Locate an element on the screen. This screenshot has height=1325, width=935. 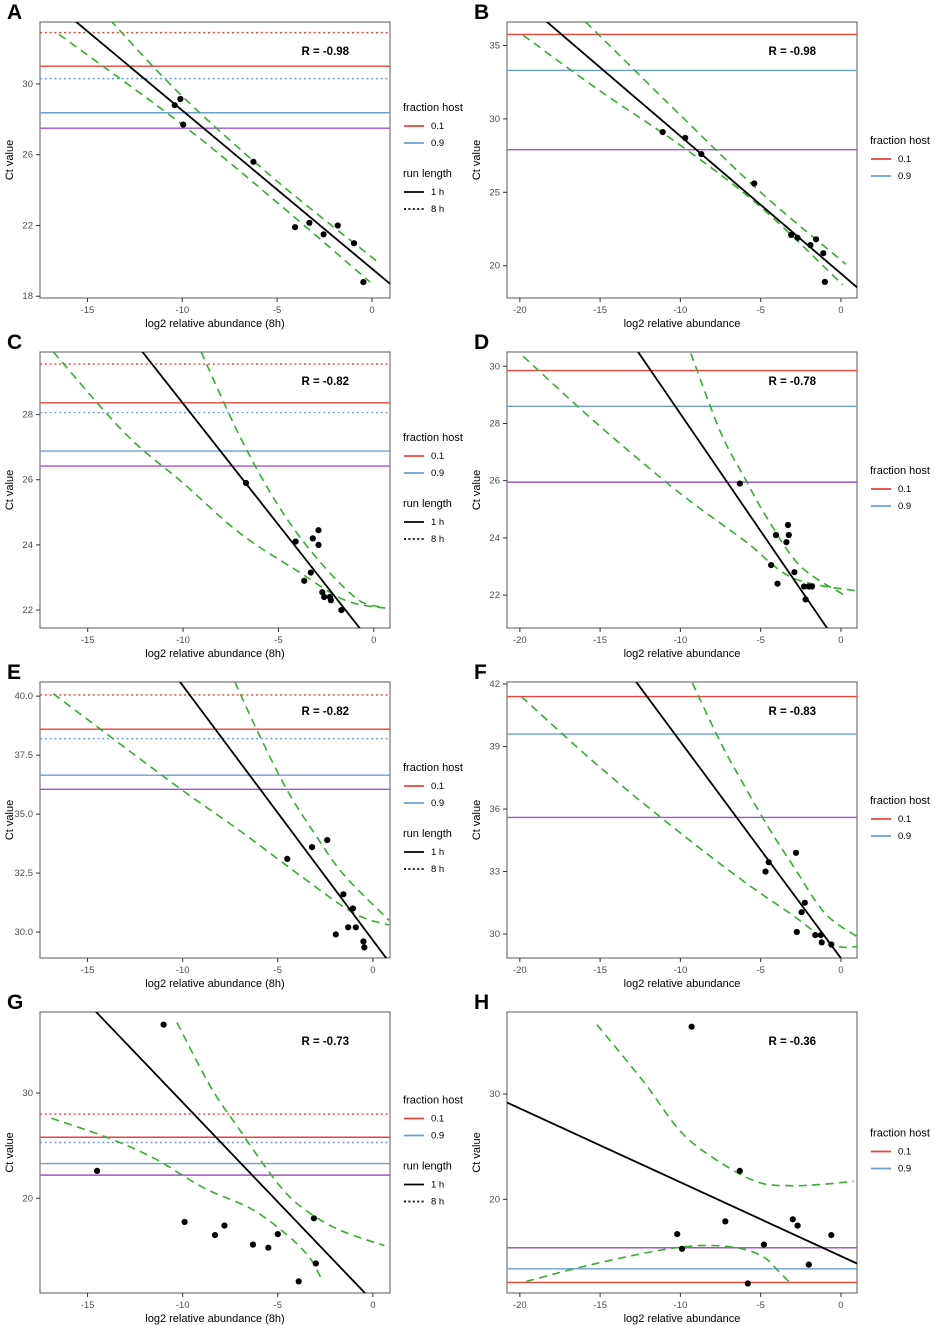
x-axis-title: log2 relative abundance (8h) is located at coordinates (214, 1319).